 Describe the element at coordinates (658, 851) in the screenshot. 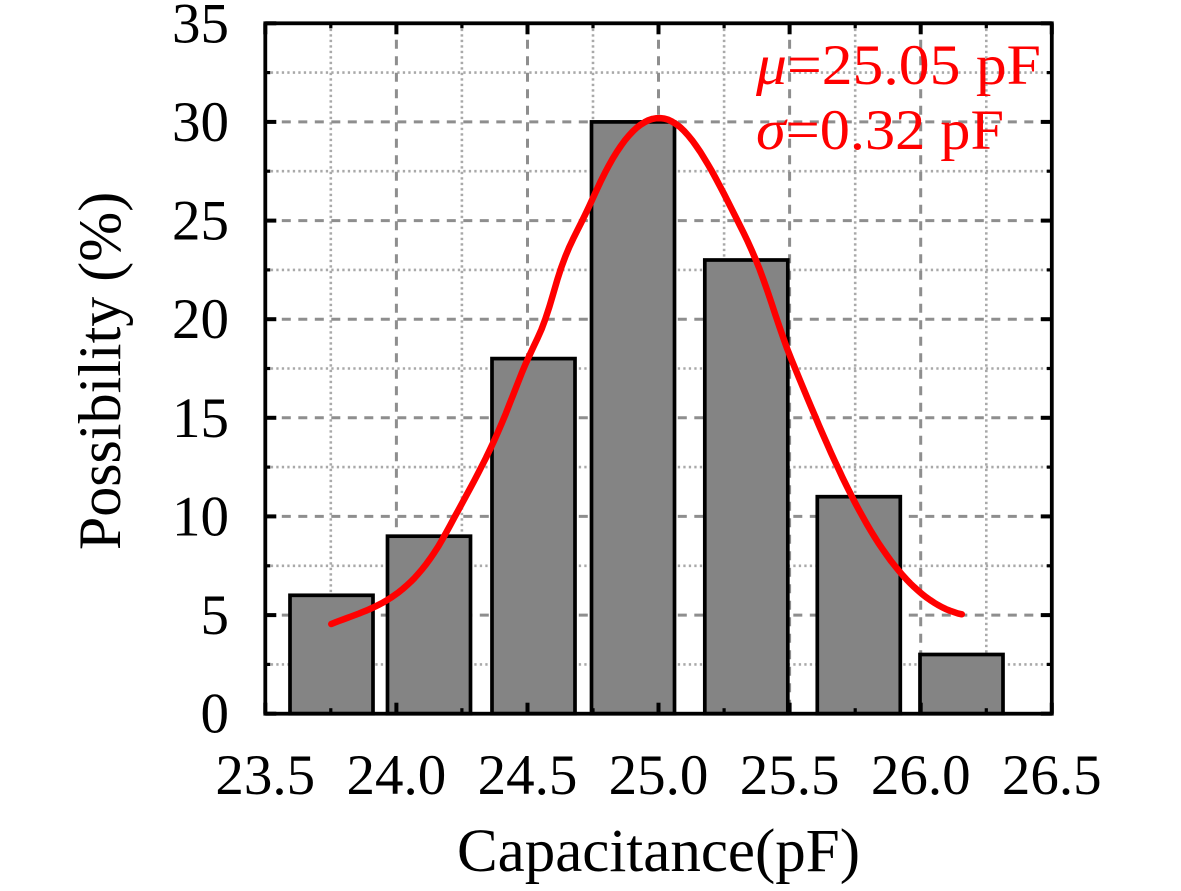

I see `svg-text: Capacitance(pF)` at that location.